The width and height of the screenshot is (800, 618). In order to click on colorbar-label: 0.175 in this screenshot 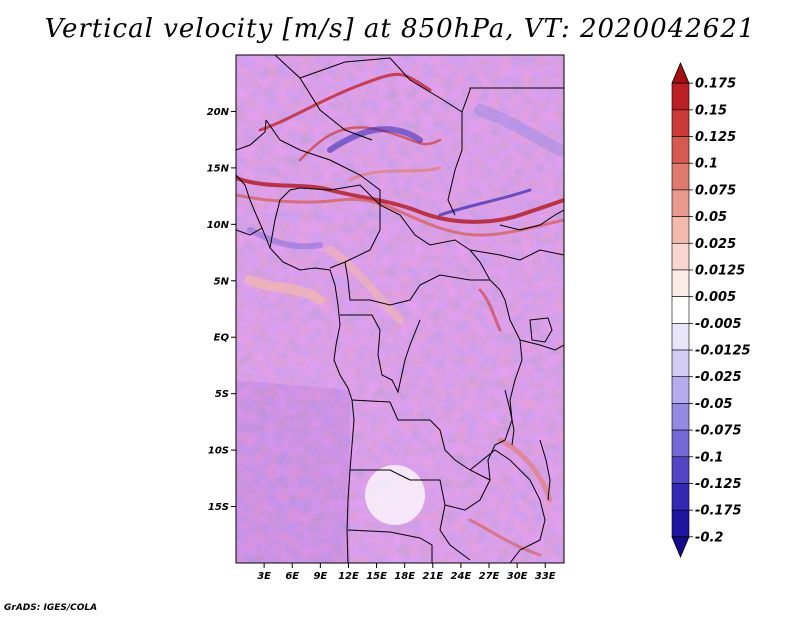, I will do `click(715, 84)`.